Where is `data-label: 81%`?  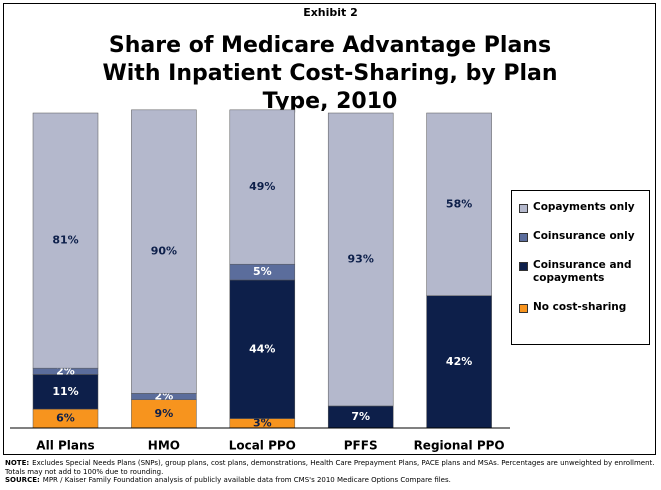
data-label: 81% is located at coordinates (65, 240).